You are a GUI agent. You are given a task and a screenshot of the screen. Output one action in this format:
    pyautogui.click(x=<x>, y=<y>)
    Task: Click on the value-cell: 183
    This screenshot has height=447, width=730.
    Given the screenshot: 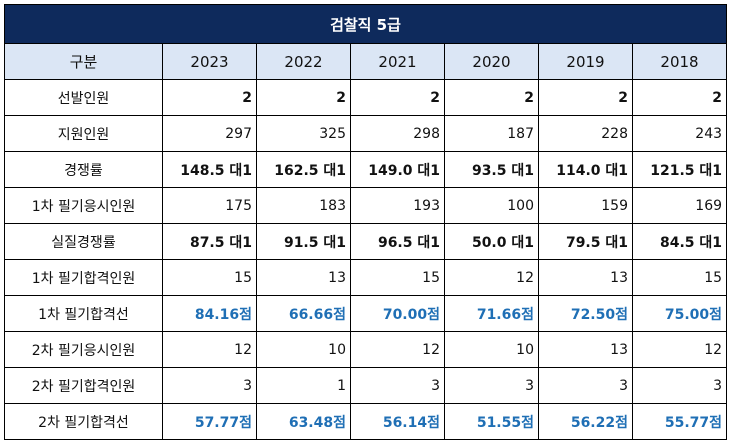 What is the action you would take?
    pyautogui.click(x=303, y=205)
    